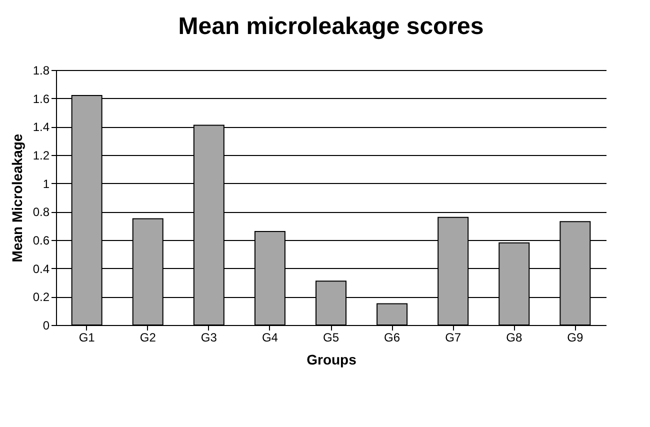 This screenshot has height=427, width=650. What do you see at coordinates (16, 198) in the screenshot?
I see `y-axis-title: Mean Microleakage` at bounding box center [16, 198].